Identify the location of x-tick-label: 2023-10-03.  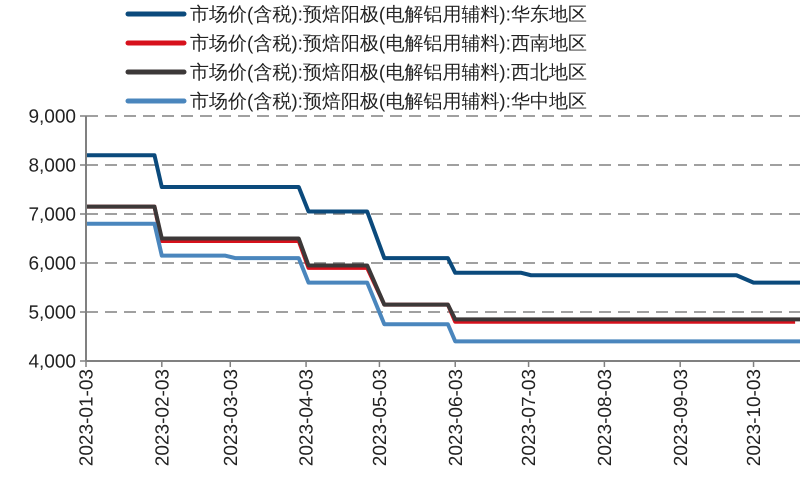
(755, 417).